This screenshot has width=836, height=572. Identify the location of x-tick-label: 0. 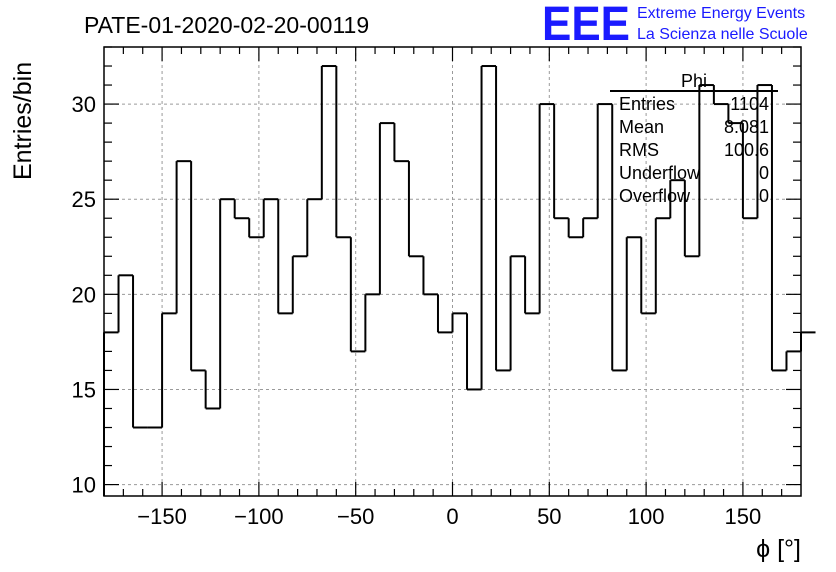
(452, 516).